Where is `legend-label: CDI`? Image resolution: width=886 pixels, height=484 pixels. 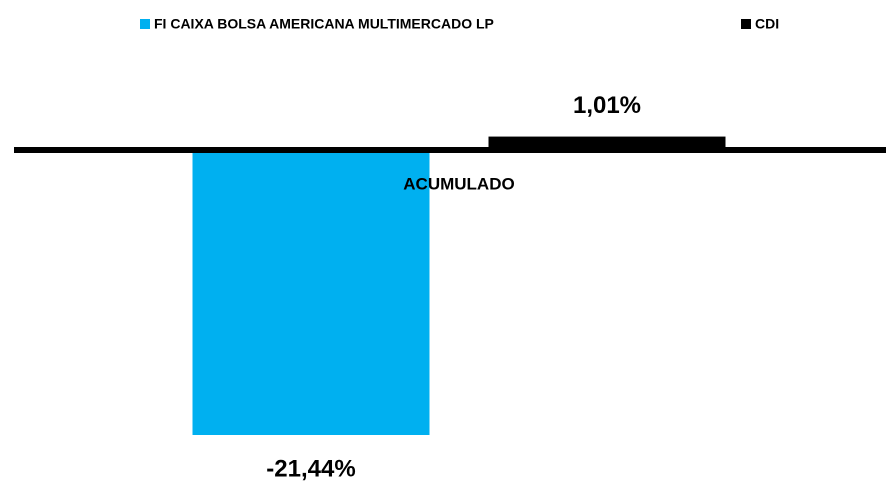 legend-label: CDI is located at coordinates (767, 24).